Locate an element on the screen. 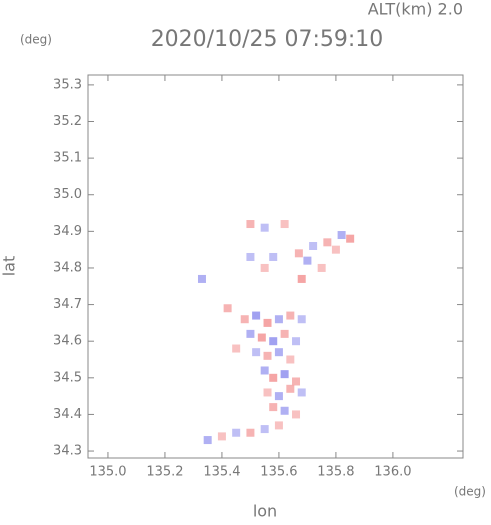  y-tick-label: 34.8 is located at coordinates (67, 267).